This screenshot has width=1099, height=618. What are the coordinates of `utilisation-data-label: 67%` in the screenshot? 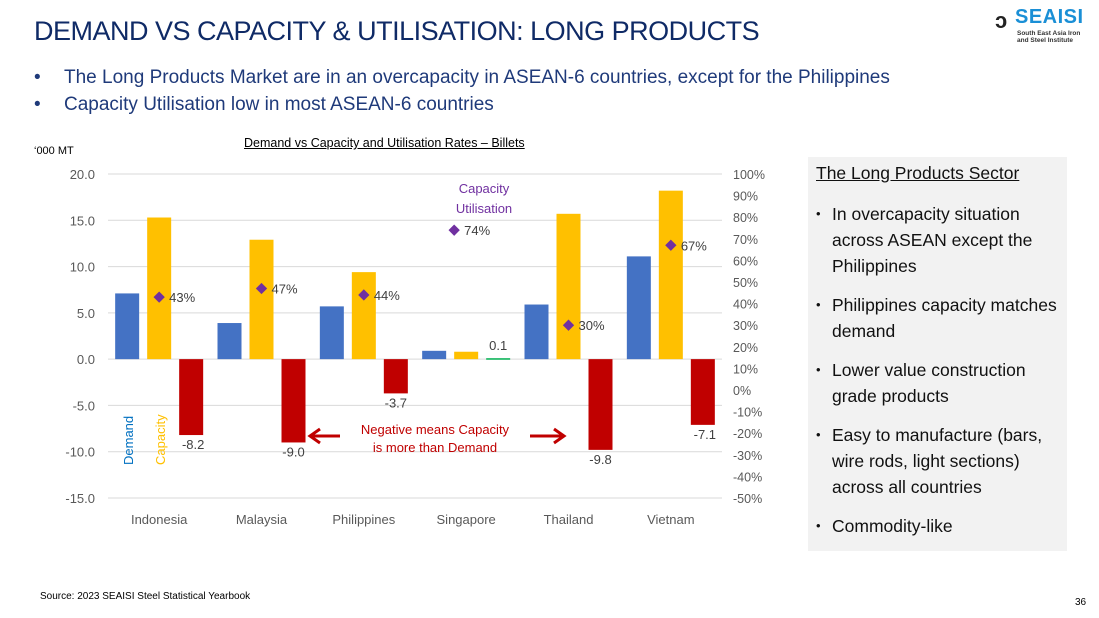 It's located at (694, 245).